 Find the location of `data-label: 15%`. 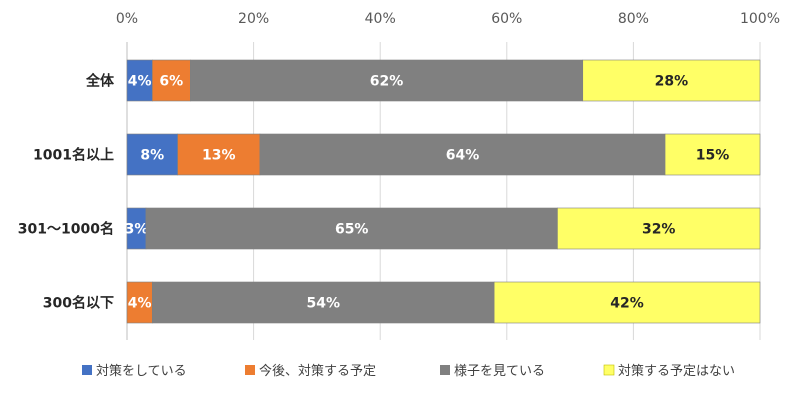

data-label: 15% is located at coordinates (713, 156).